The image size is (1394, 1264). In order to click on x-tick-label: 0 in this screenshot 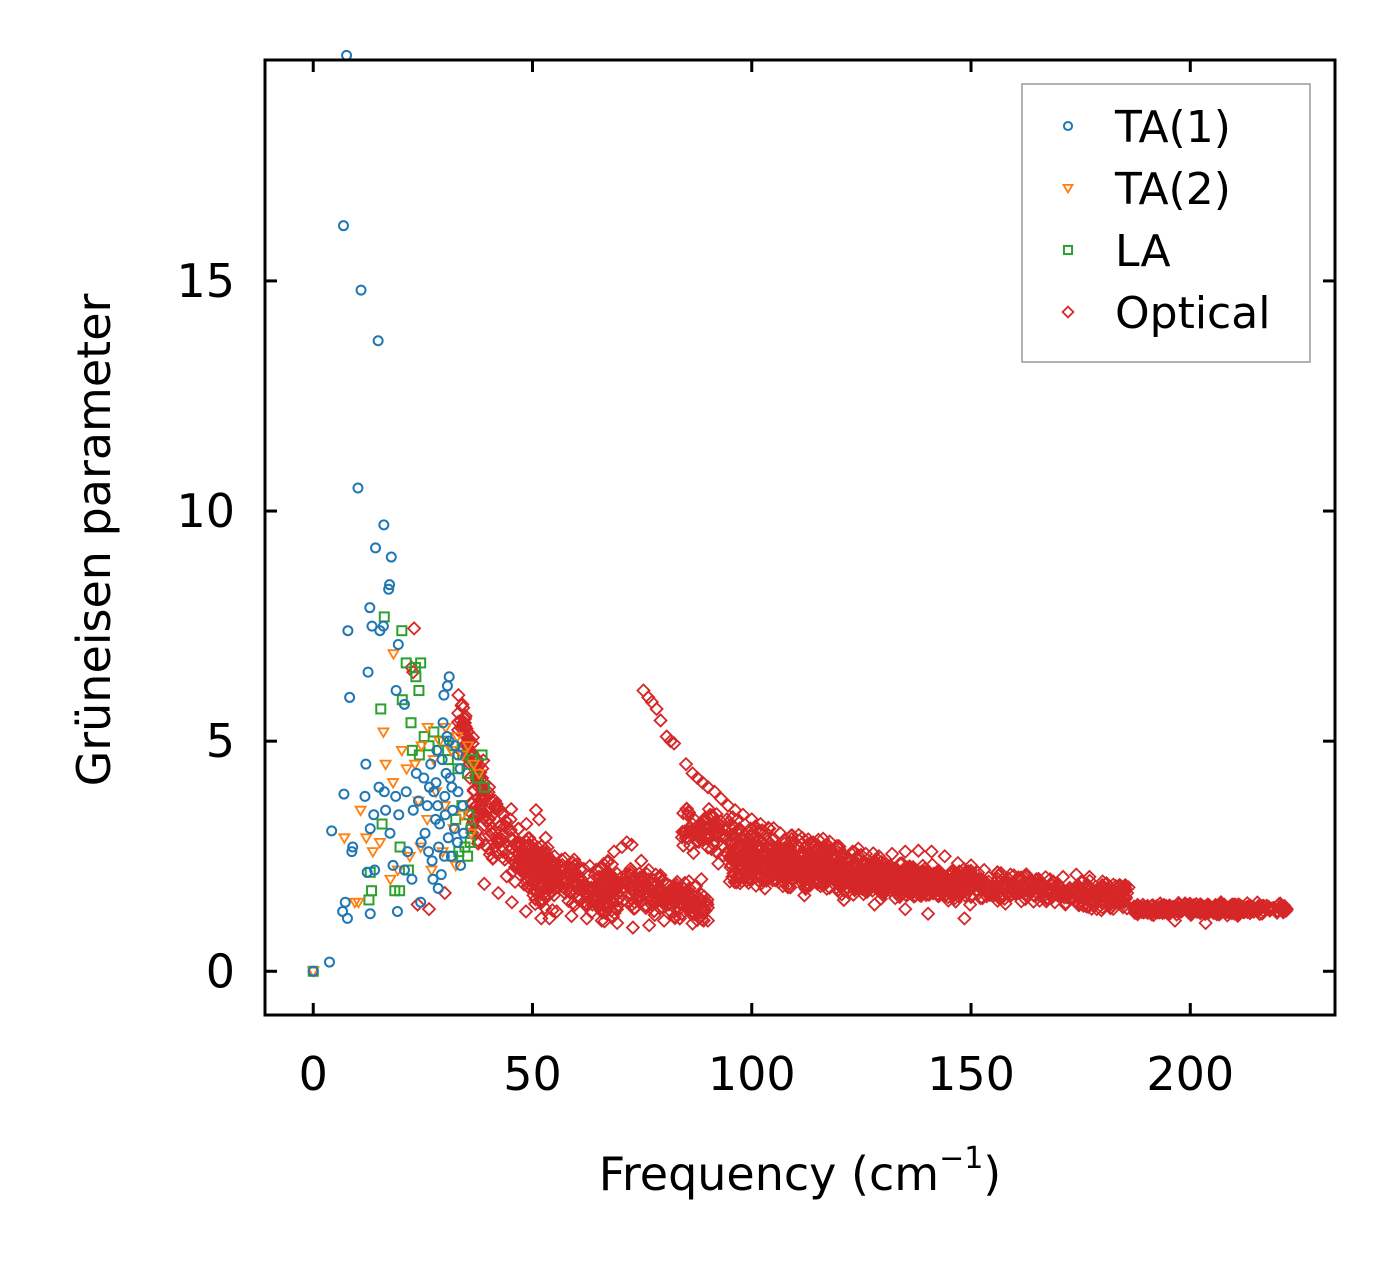, I will do `click(313, 1074)`.